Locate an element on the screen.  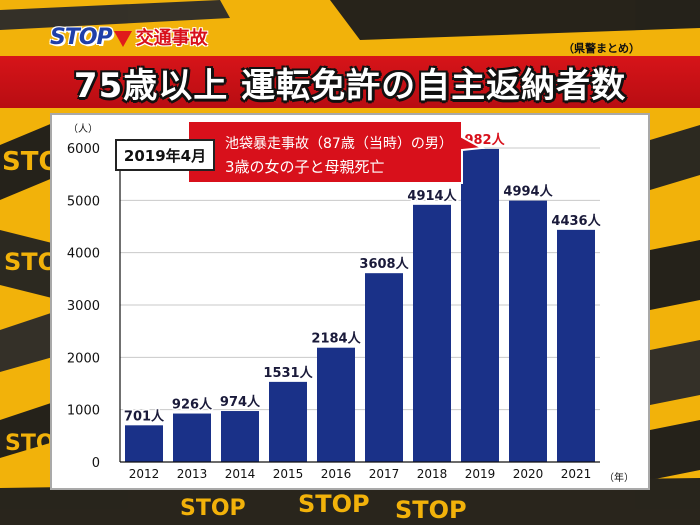
y-tick-label: 3000 is located at coordinates (83, 306).